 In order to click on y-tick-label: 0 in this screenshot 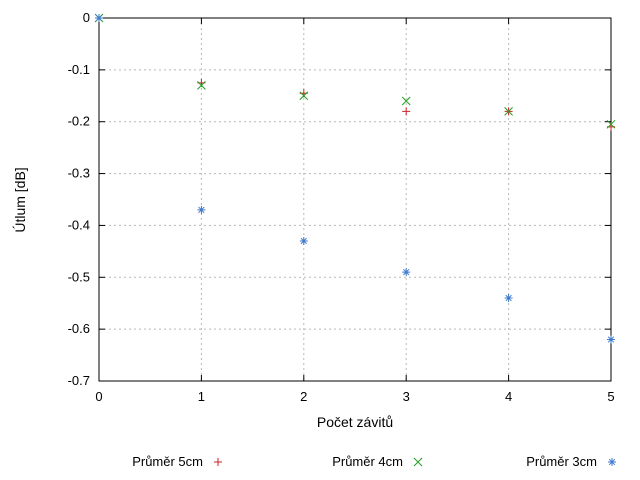, I will do `click(86, 17)`.